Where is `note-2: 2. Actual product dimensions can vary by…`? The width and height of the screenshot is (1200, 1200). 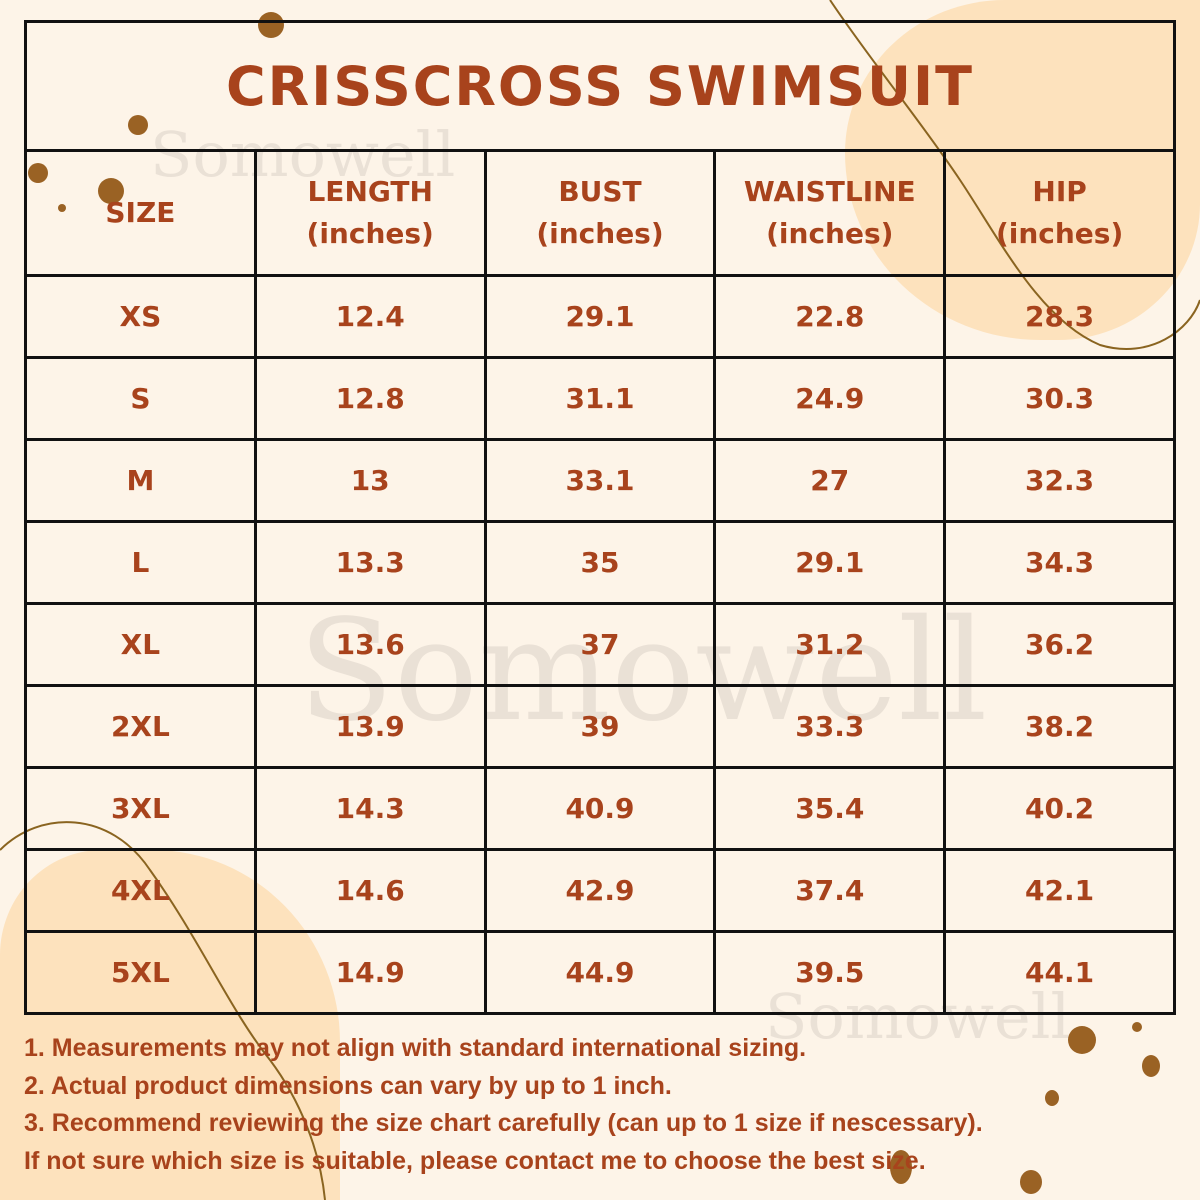 note-2: 2. Actual product dimensions can vary by… is located at coordinates (348, 1085).